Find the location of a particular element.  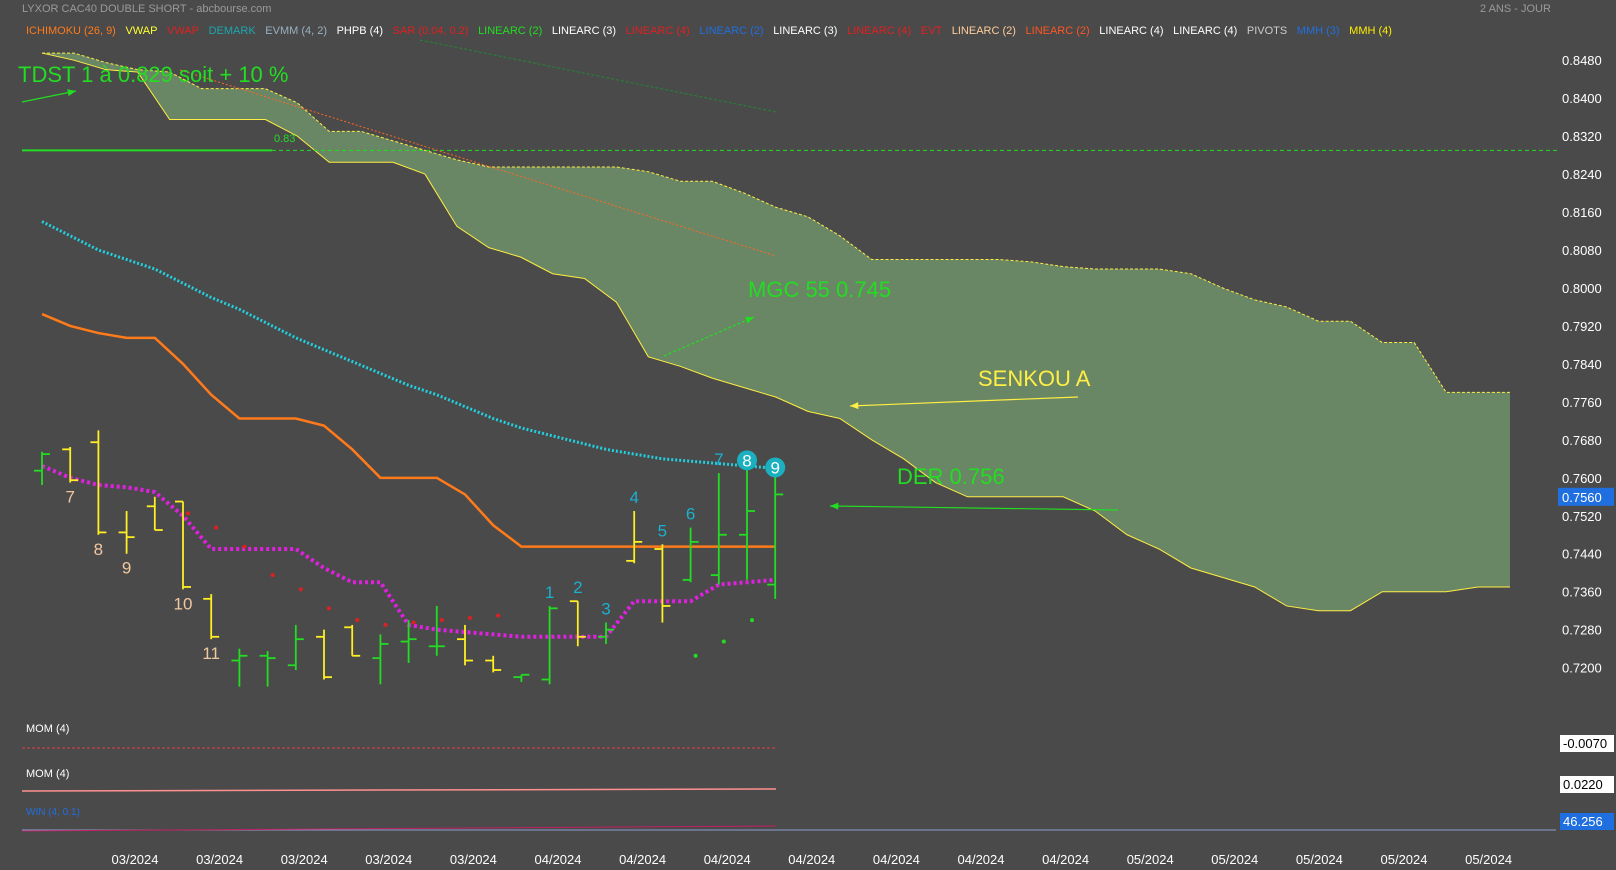

subpanel-mom1-label: MOM (4) is located at coordinates (47, 729).